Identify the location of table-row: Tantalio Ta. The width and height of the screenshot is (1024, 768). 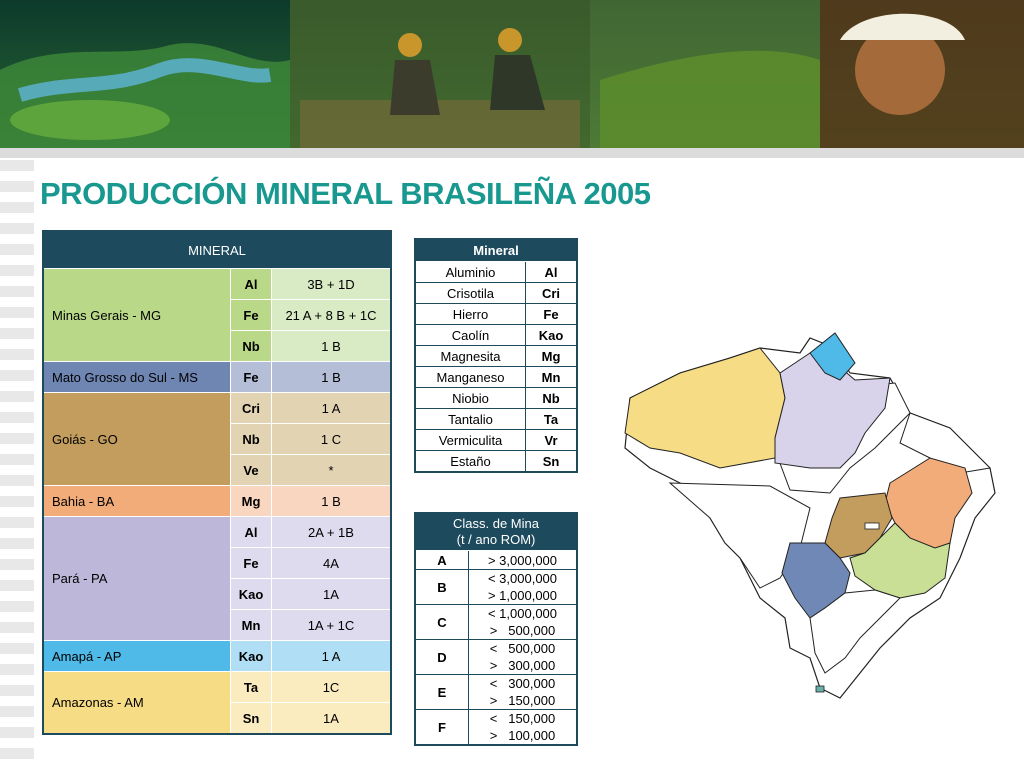
(496, 419).